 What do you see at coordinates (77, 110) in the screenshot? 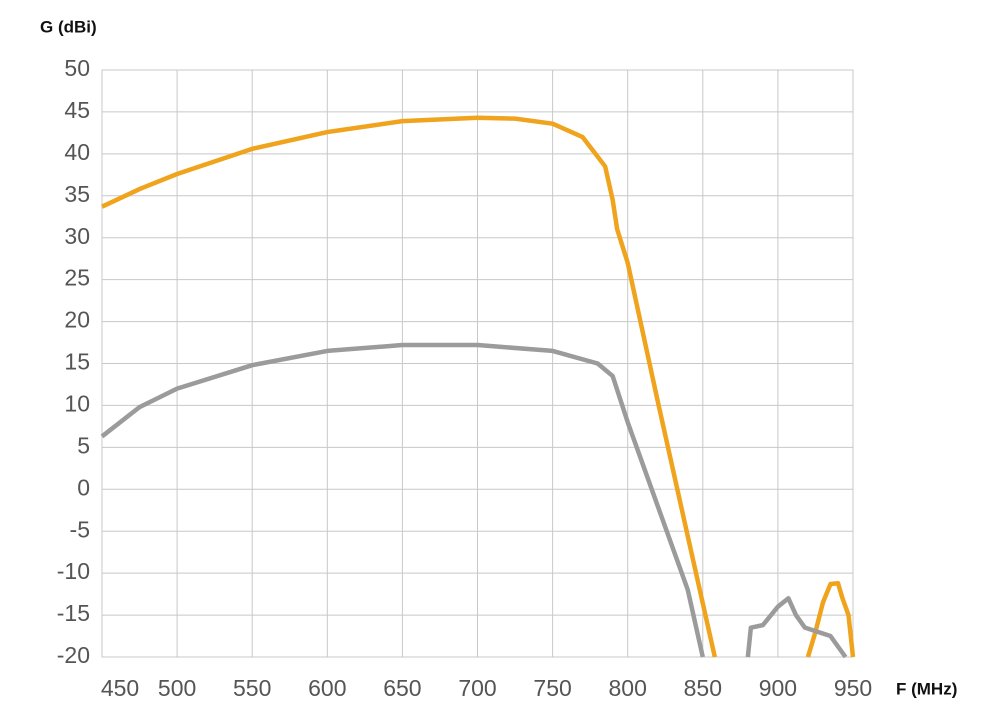
I see `y-tick-label: 45` at bounding box center [77, 110].